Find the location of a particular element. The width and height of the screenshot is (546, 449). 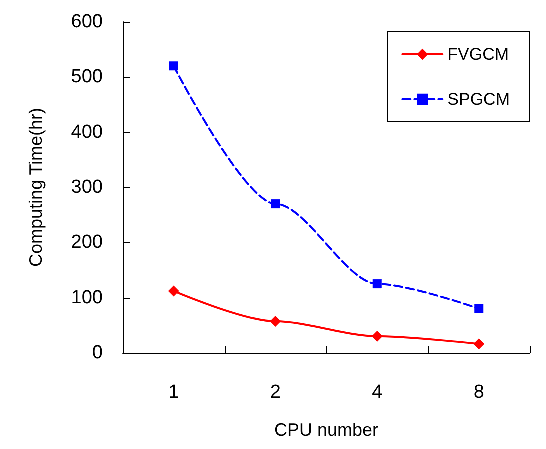

x-tick-label: 1 is located at coordinates (174, 392).